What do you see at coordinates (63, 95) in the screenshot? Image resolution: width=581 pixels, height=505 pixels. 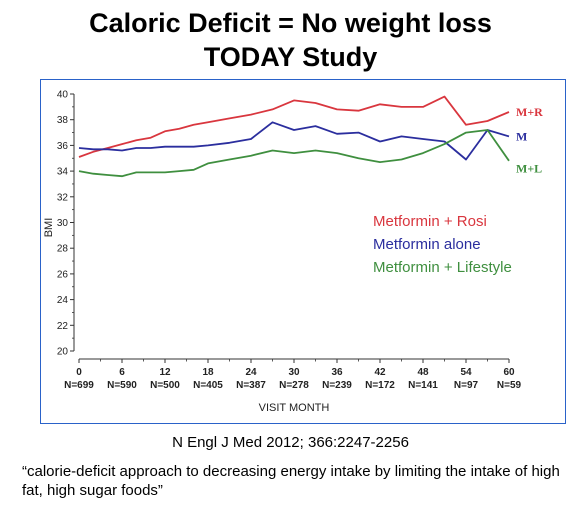 I see `y-tick-label: 40` at bounding box center [63, 95].